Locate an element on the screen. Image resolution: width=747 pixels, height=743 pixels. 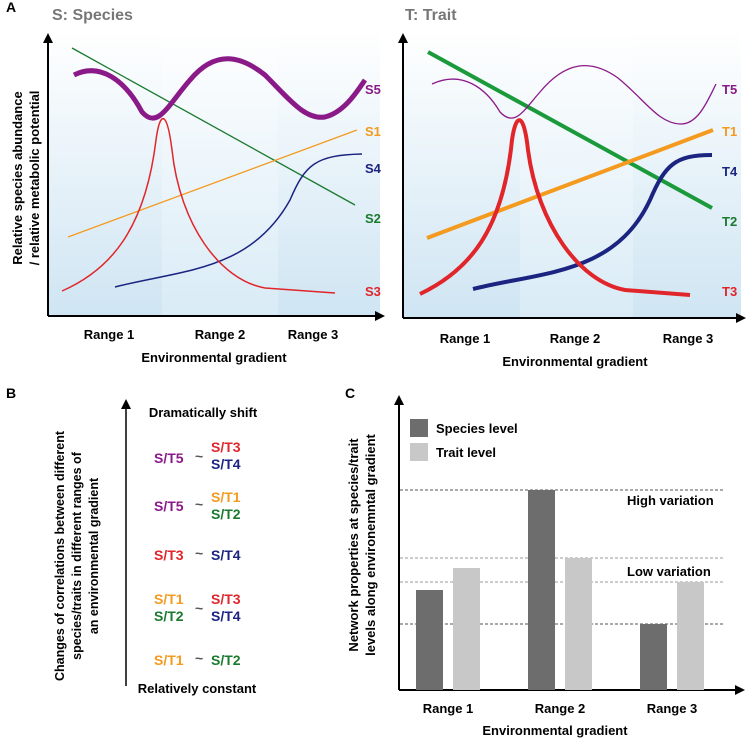
row4-right-bottom: S/T4 is located at coordinates (226, 616).